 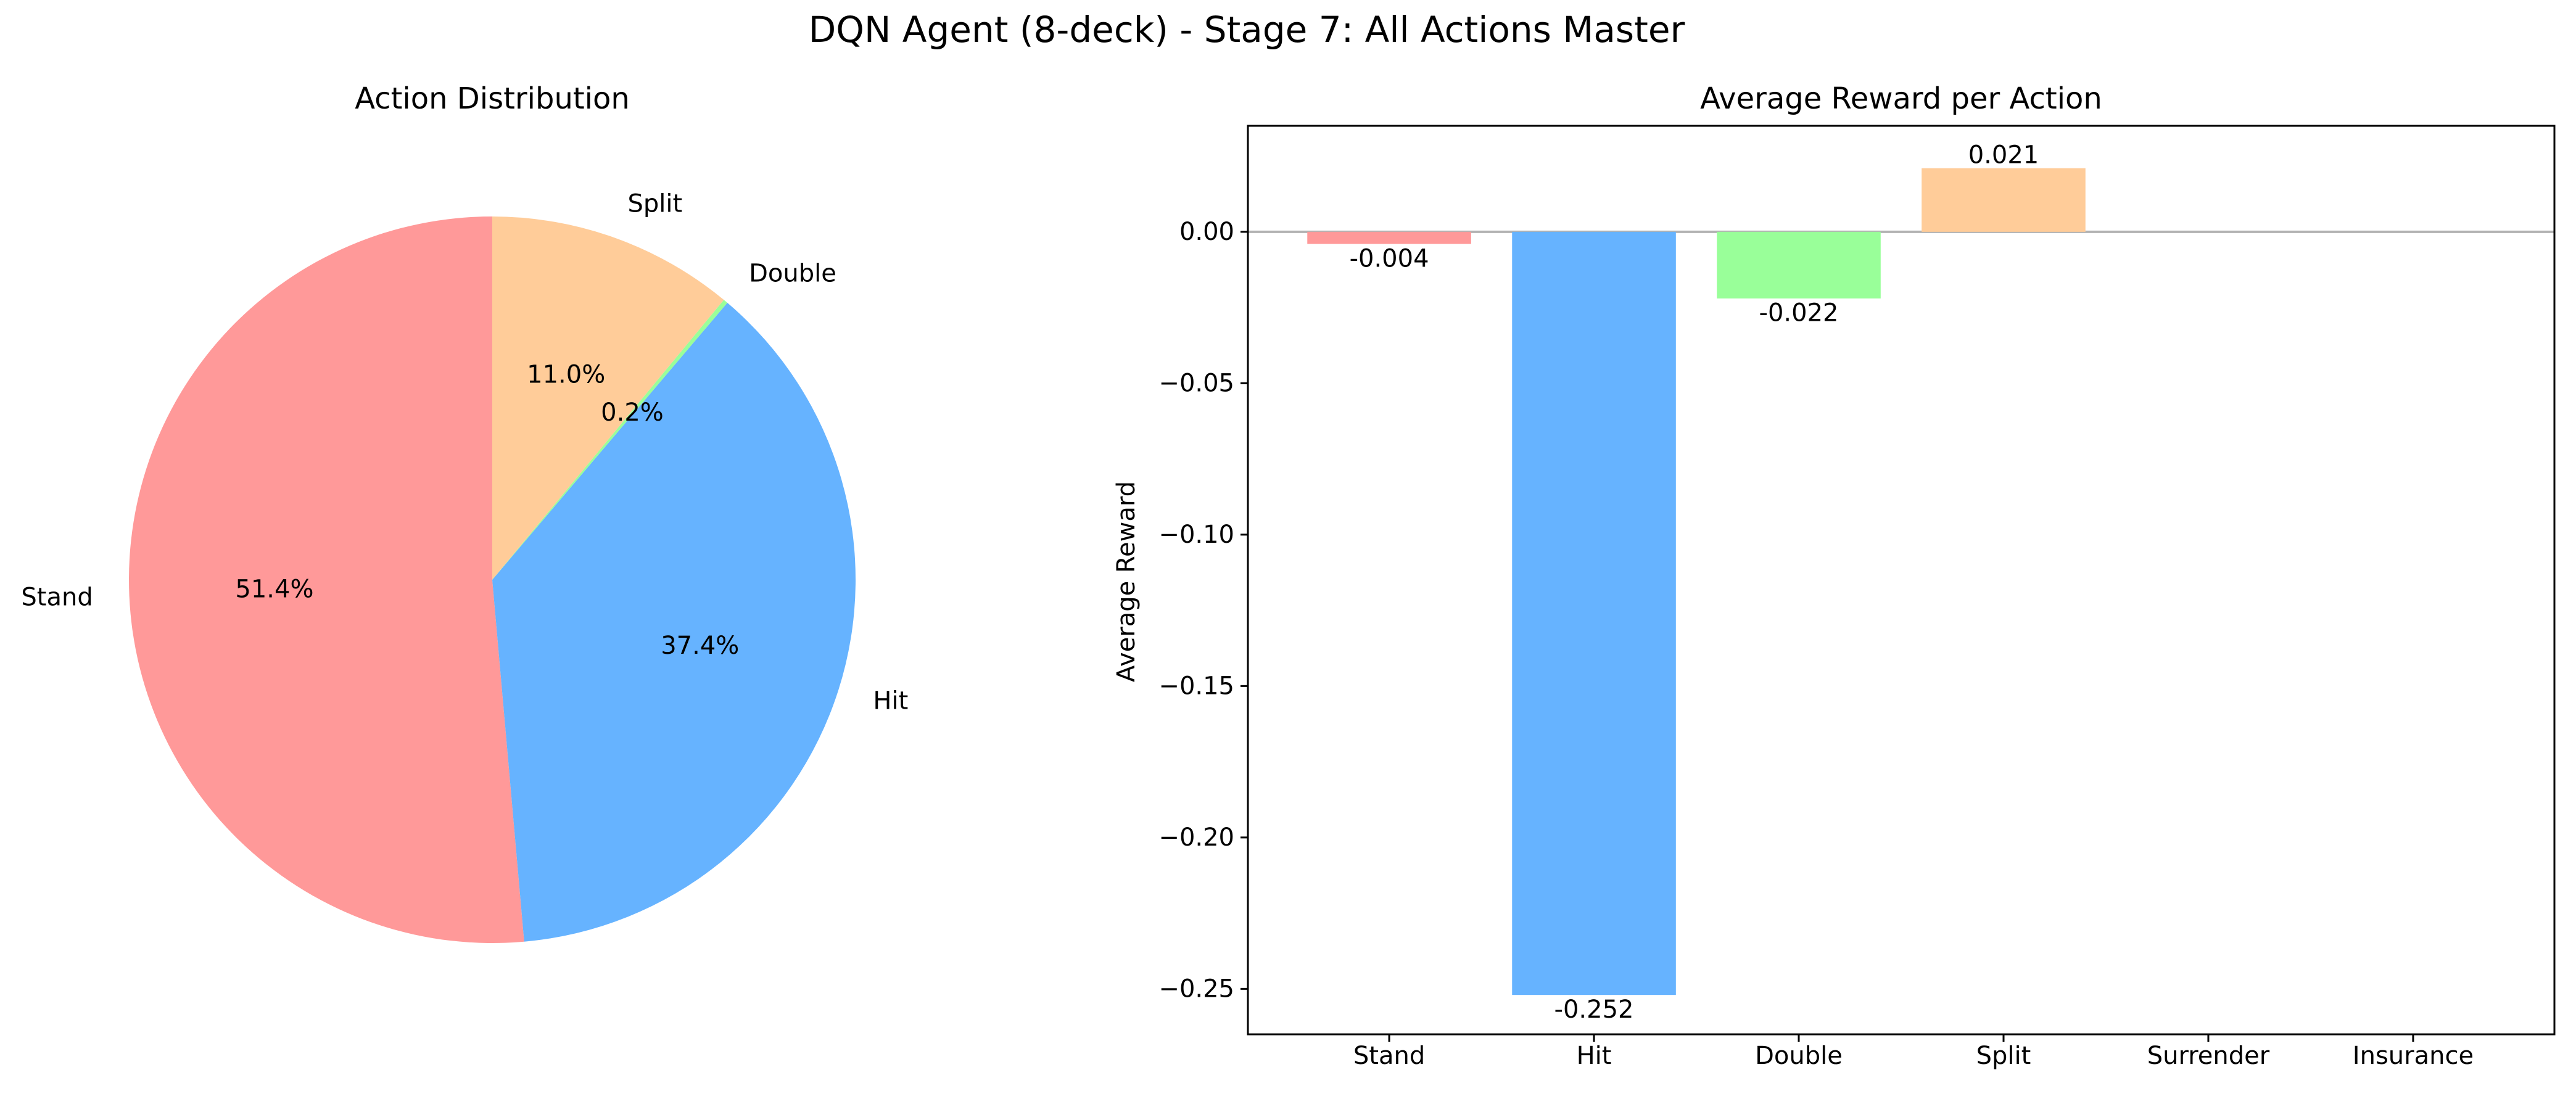 I want to click on y-tick-label: −0.20, so click(x=1196, y=837).